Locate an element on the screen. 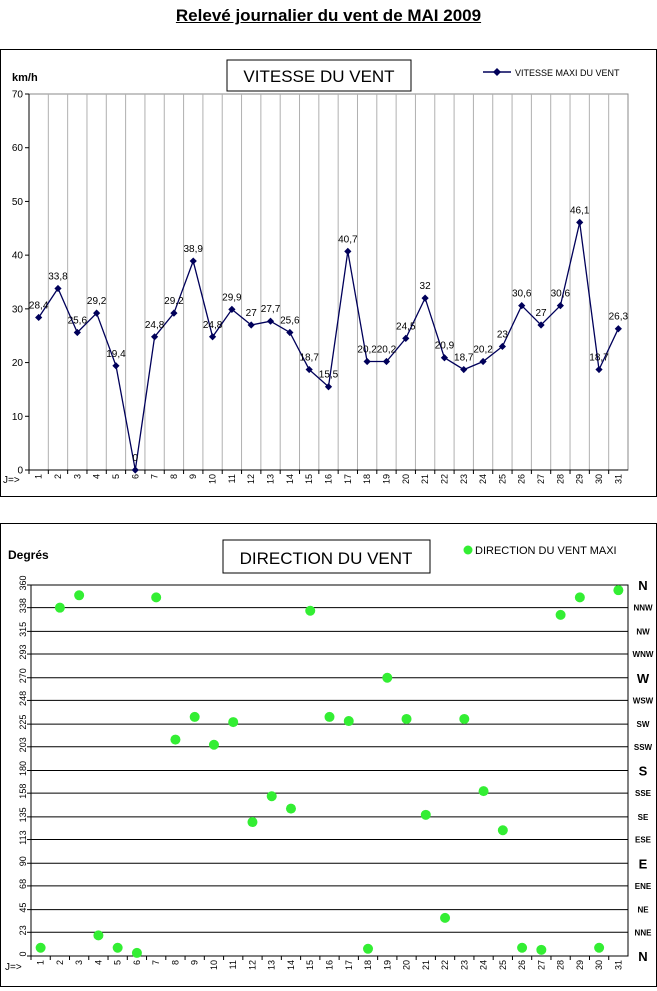 Image resolution: width=657 pixels, height=991 pixels. compass-label: NNE is located at coordinates (644, 932).